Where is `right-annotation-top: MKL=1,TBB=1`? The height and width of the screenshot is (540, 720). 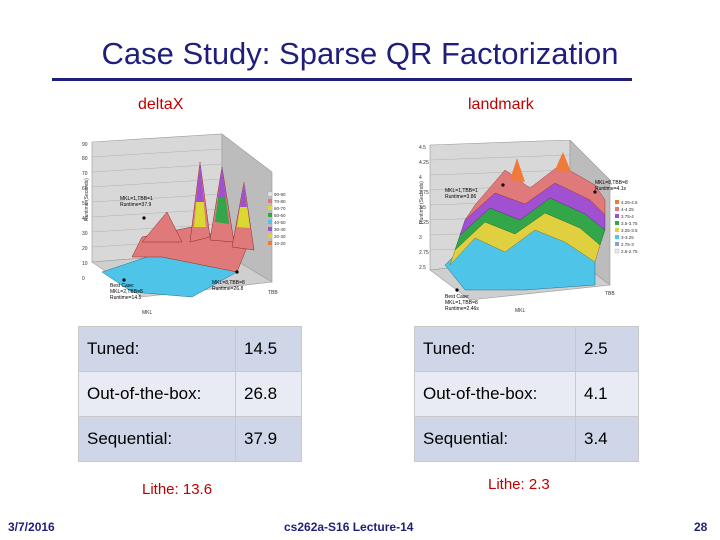 right-annotation-top: MKL=1,TBB=1 is located at coordinates (461, 191).